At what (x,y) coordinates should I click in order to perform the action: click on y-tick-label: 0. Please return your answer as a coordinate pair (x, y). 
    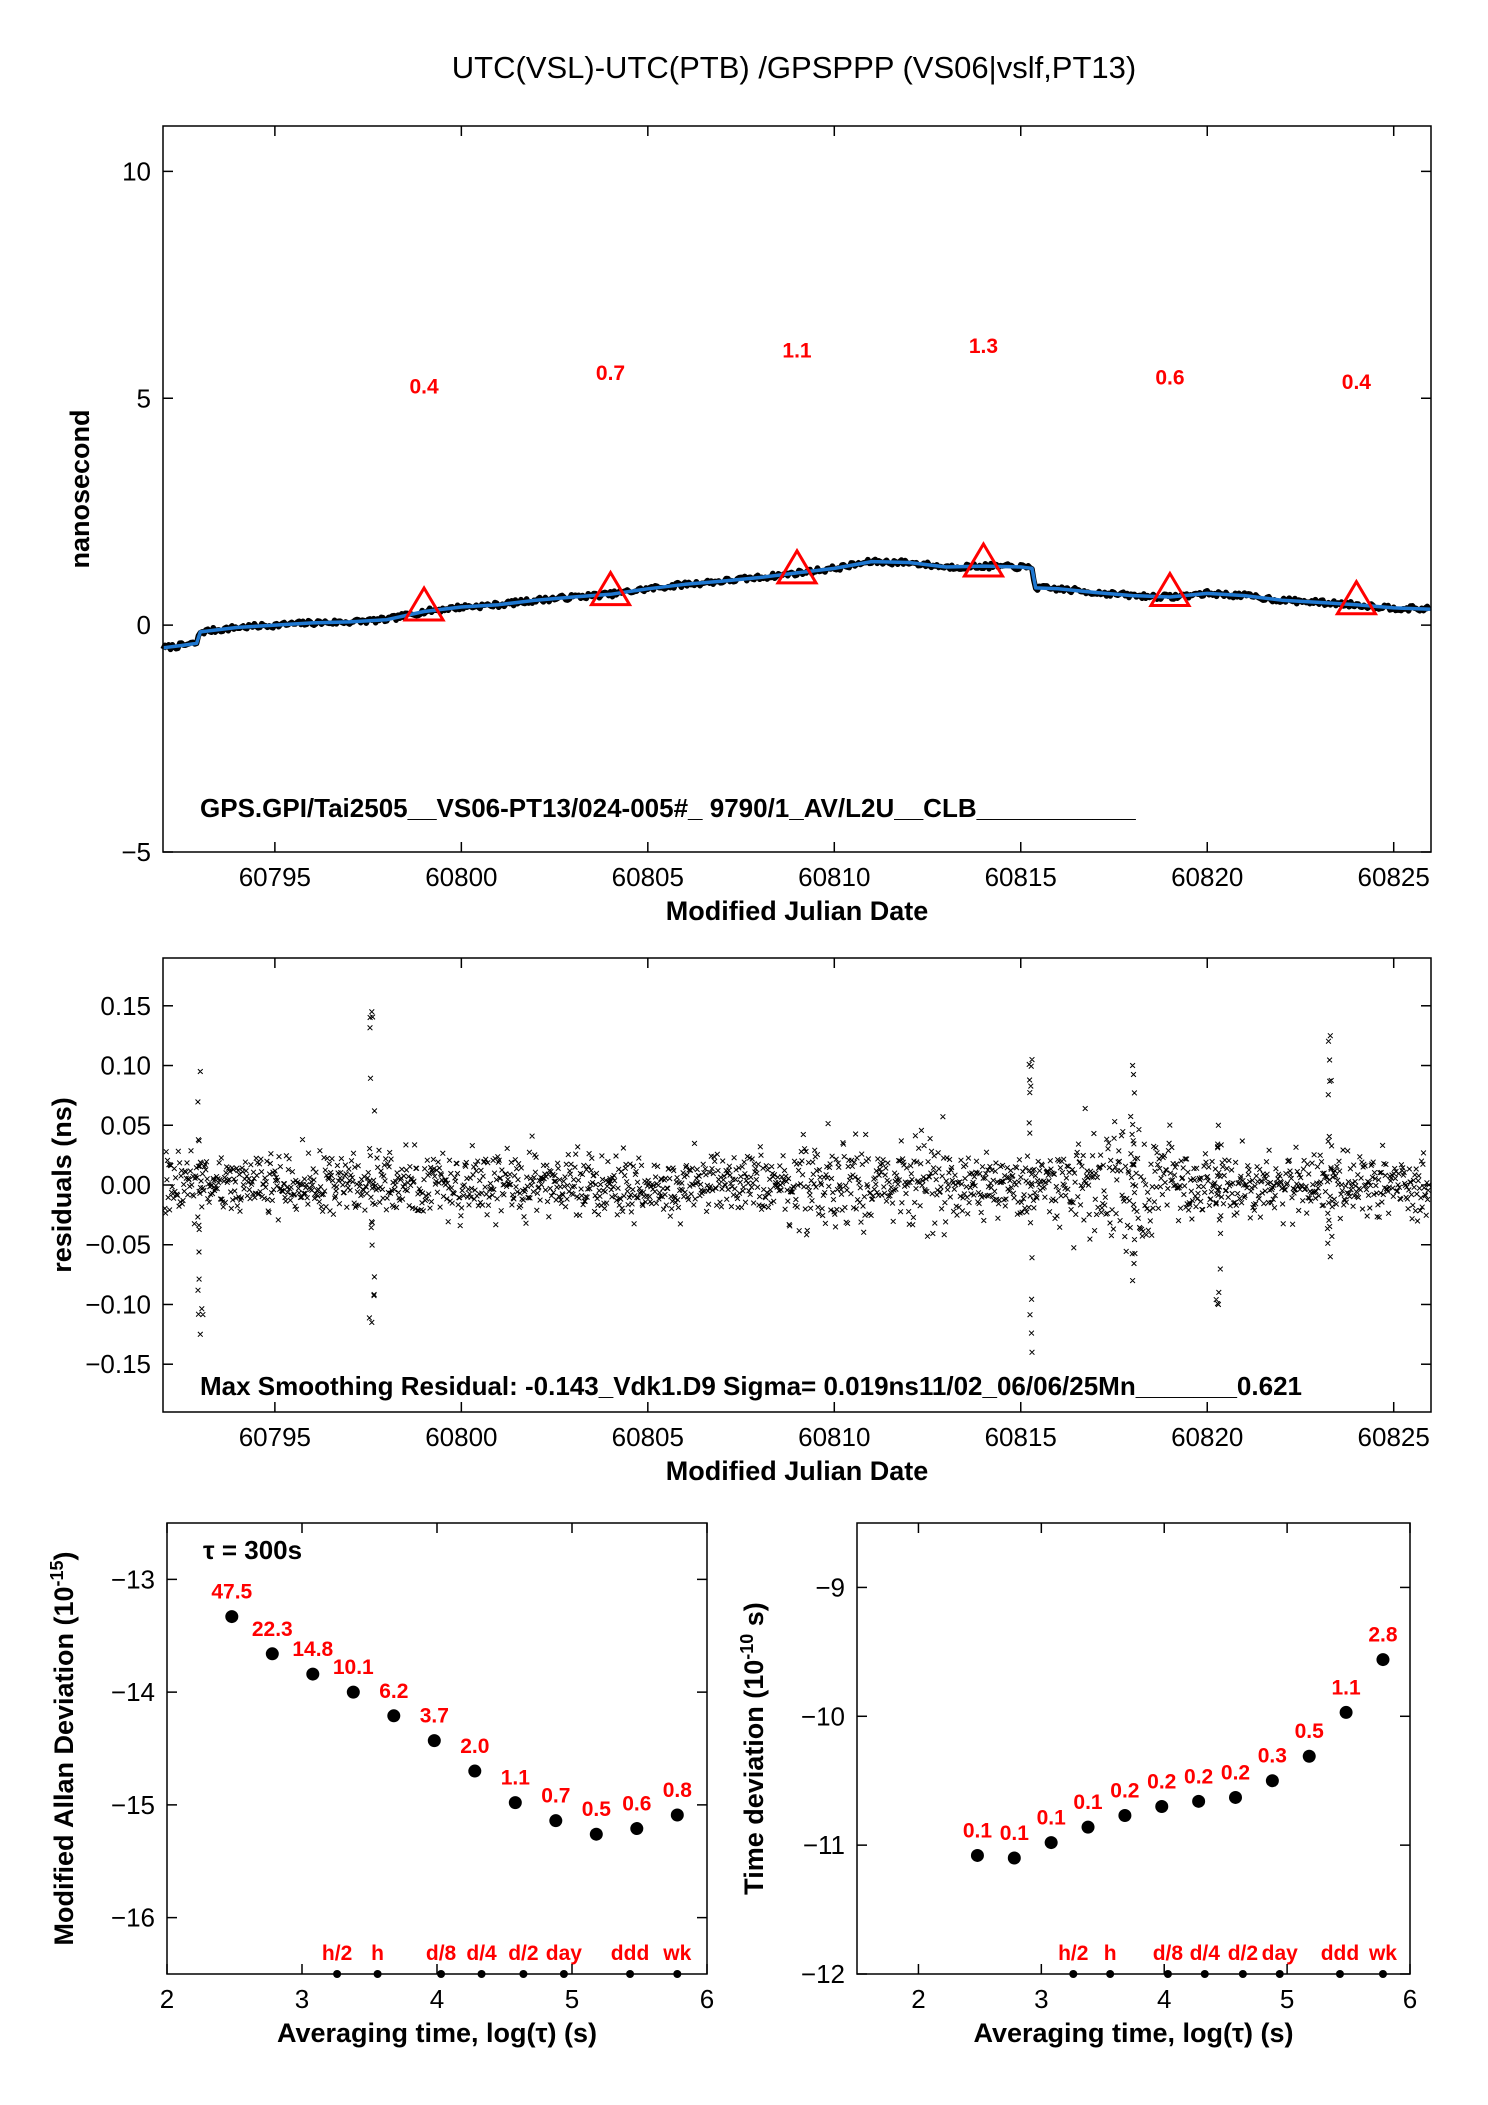
    Looking at the image, I should click on (144, 625).